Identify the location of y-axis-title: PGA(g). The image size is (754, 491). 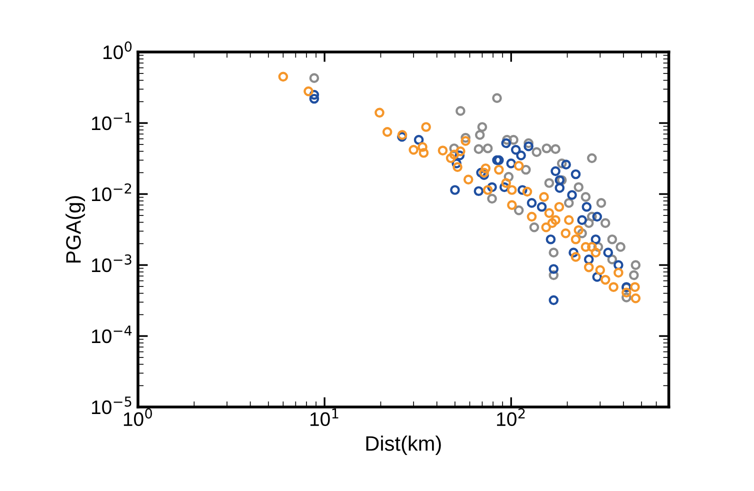
(75, 229).